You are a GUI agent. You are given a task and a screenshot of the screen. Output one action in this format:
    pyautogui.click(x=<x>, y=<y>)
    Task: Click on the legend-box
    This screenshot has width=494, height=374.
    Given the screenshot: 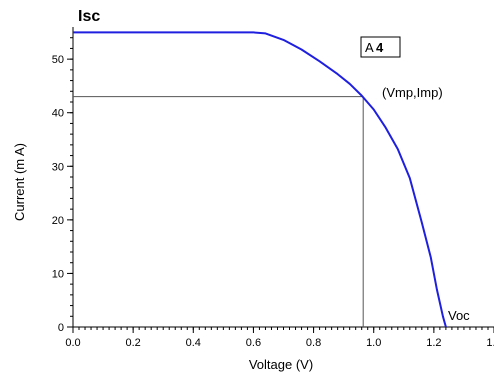 What is the action you would take?
    pyautogui.click(x=380, y=47)
    